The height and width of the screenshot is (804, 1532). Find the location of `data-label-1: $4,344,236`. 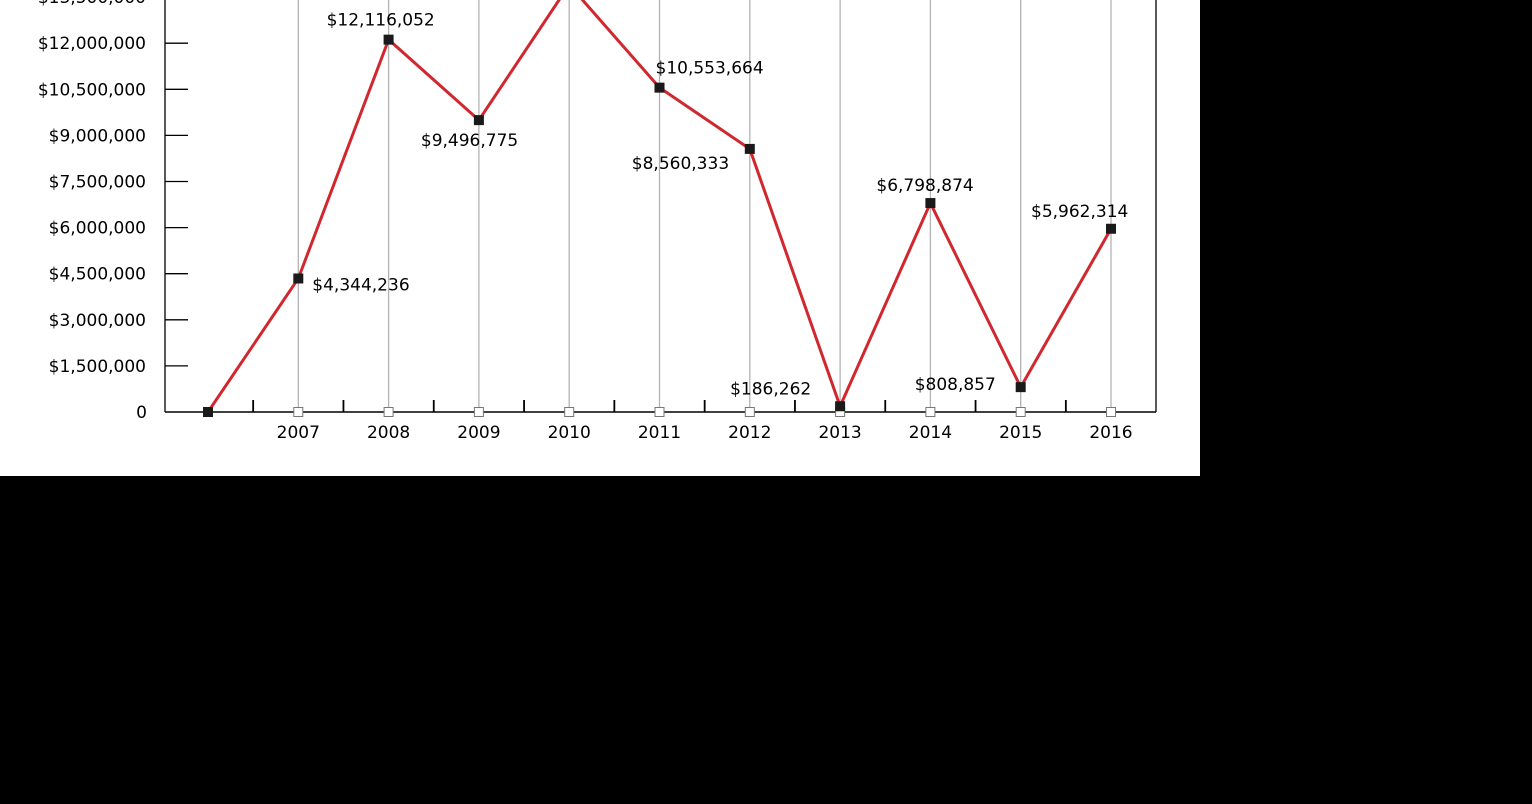

data-label-1: $4,344,236 is located at coordinates (360, 285).